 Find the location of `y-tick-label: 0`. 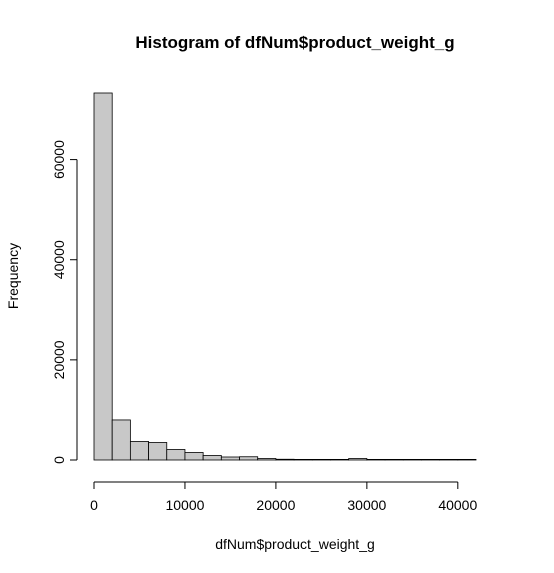

y-tick-label: 0 is located at coordinates (59, 460).